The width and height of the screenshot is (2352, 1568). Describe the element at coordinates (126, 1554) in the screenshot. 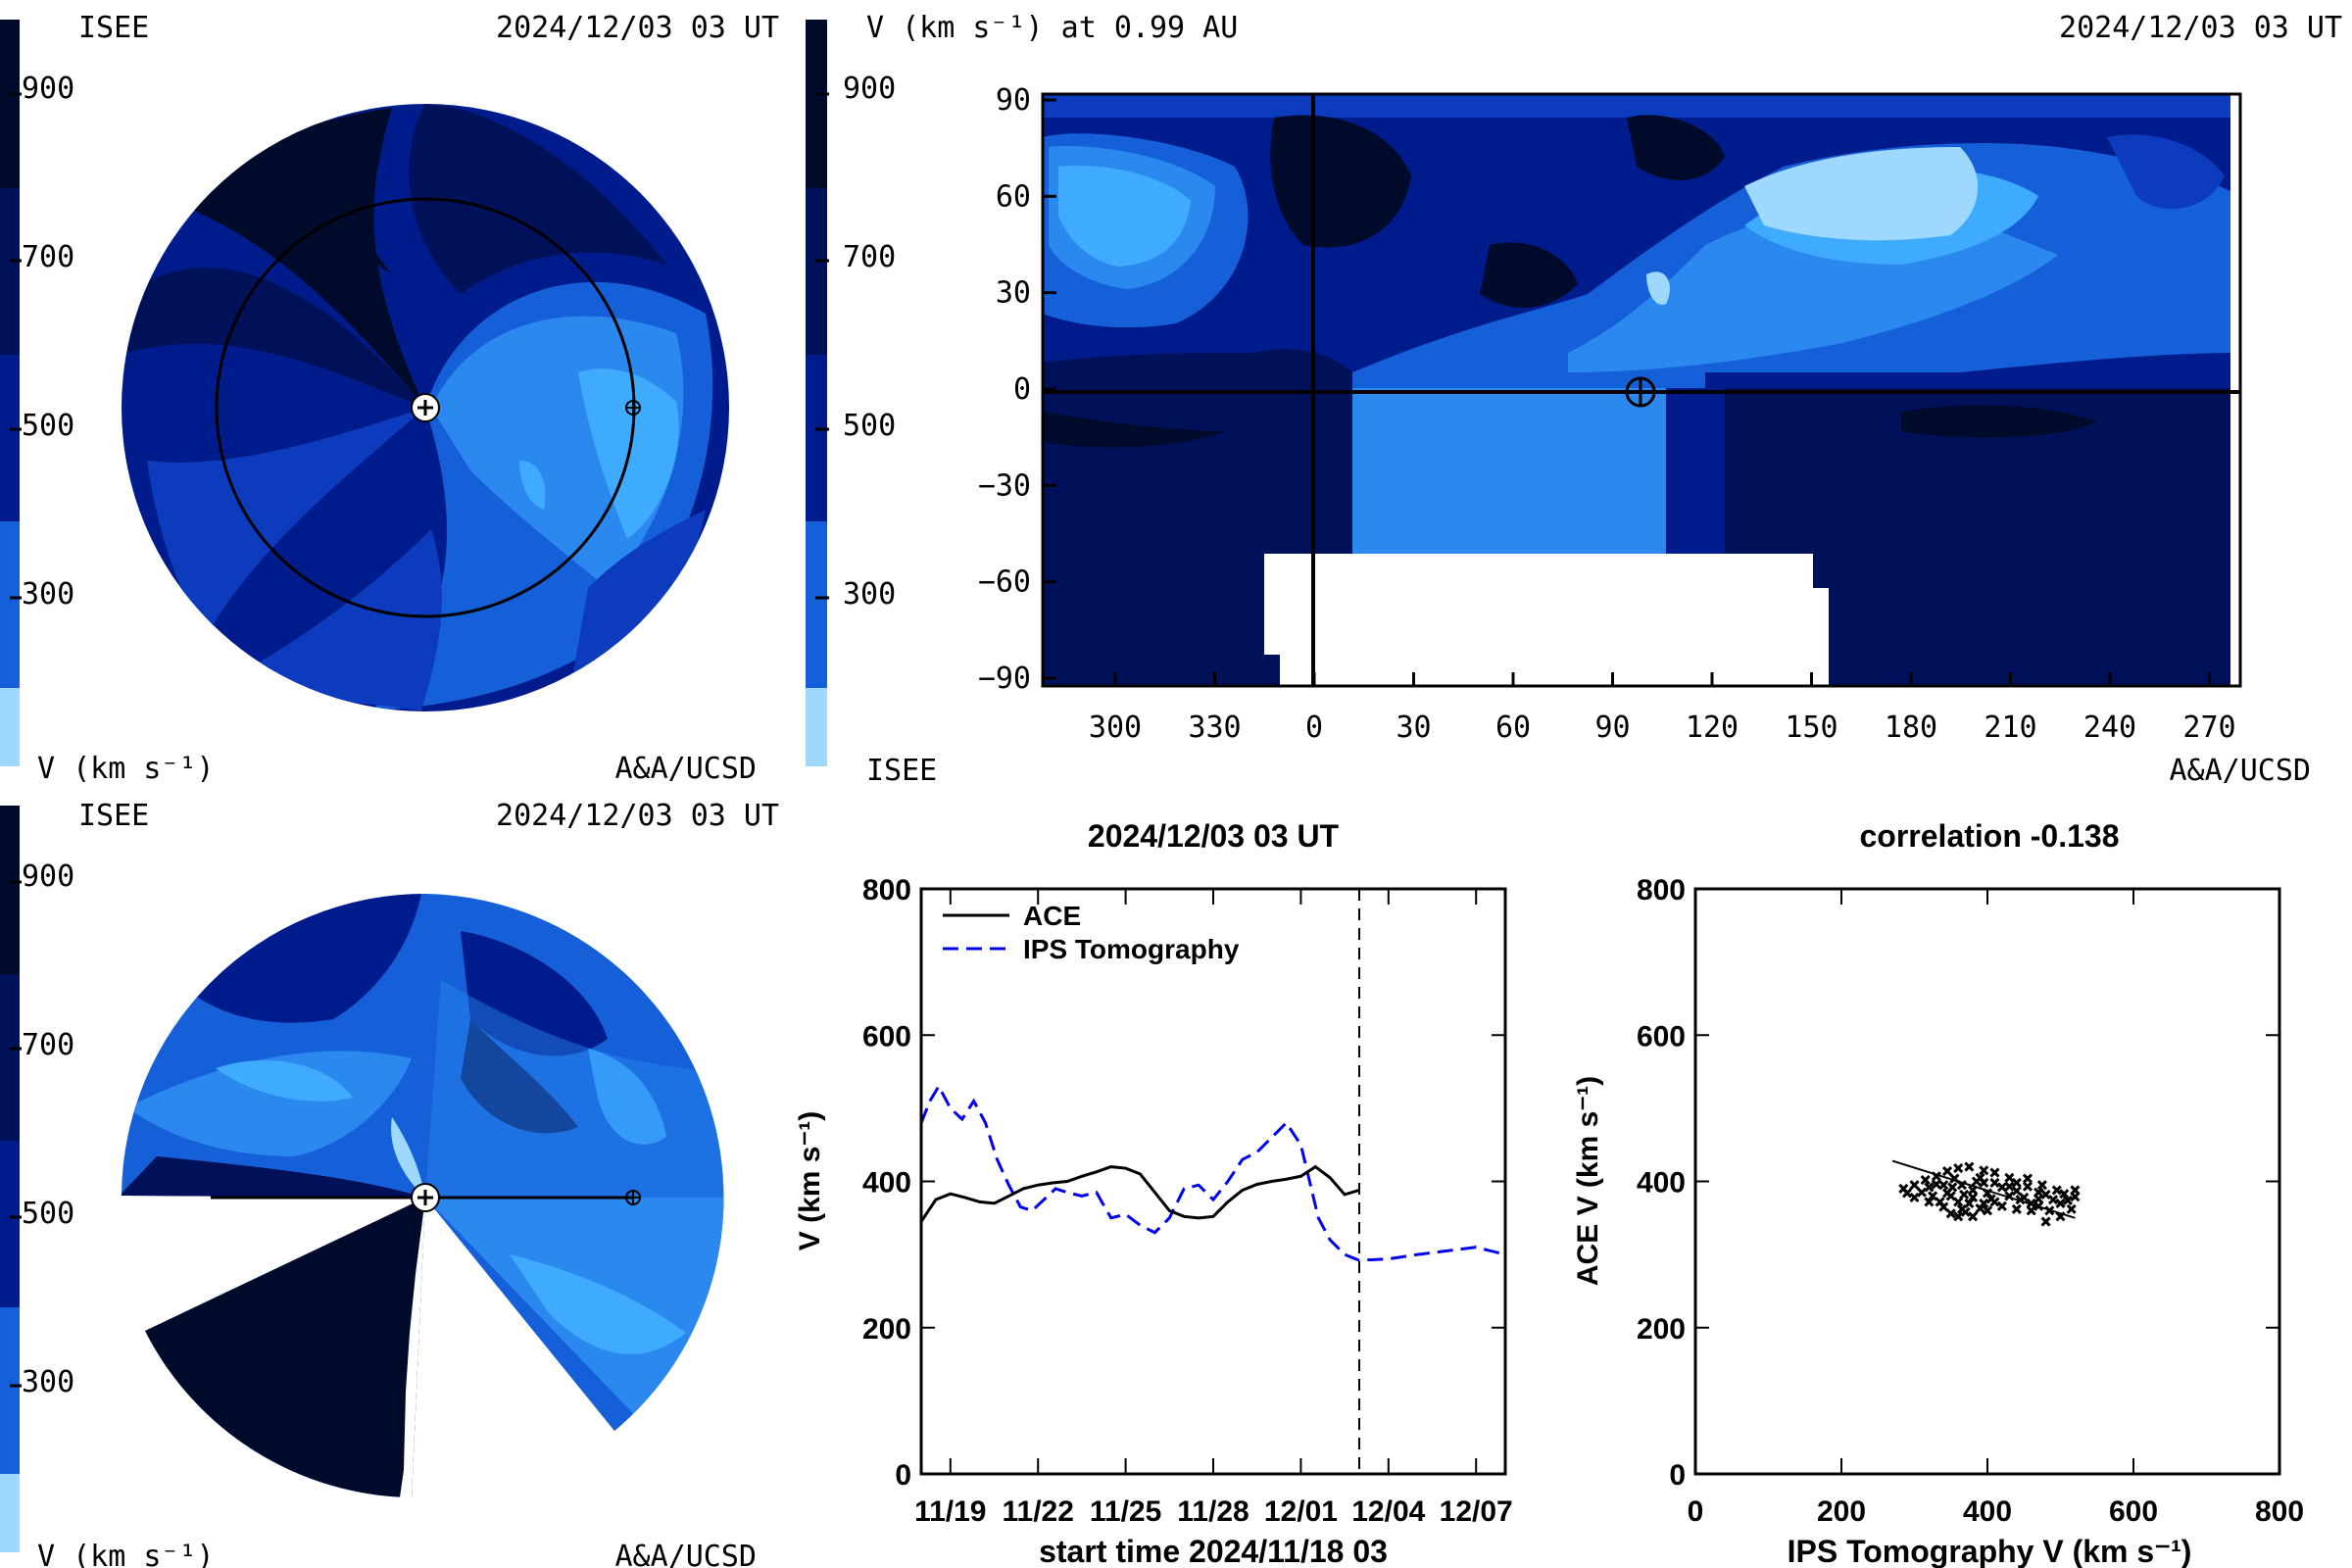

I see `panel-bl-unit: V (km s⁻¹)` at that location.